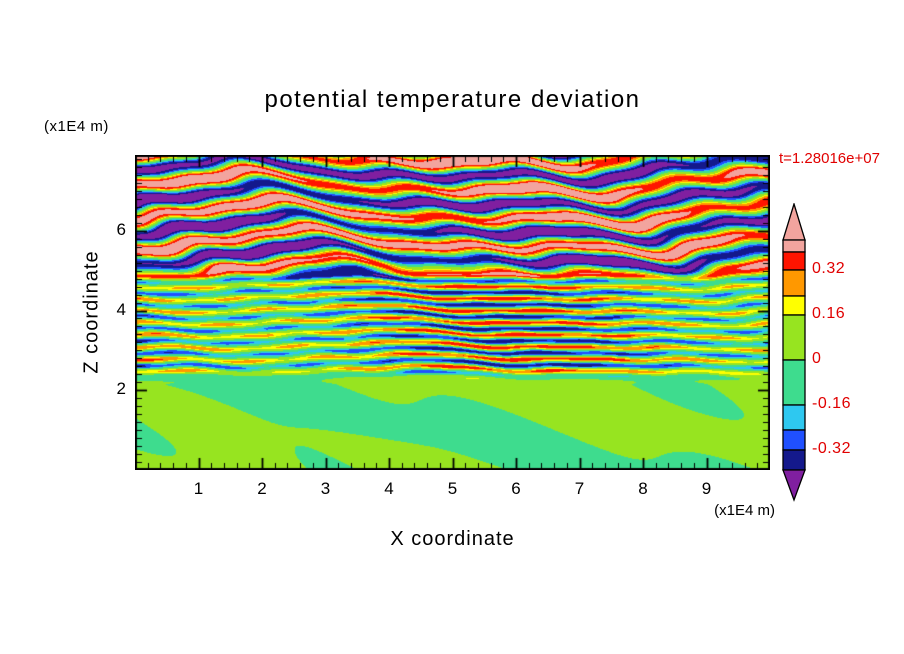  What do you see at coordinates (452, 488) in the screenshot?
I see `x-tick-label: 5` at bounding box center [452, 488].